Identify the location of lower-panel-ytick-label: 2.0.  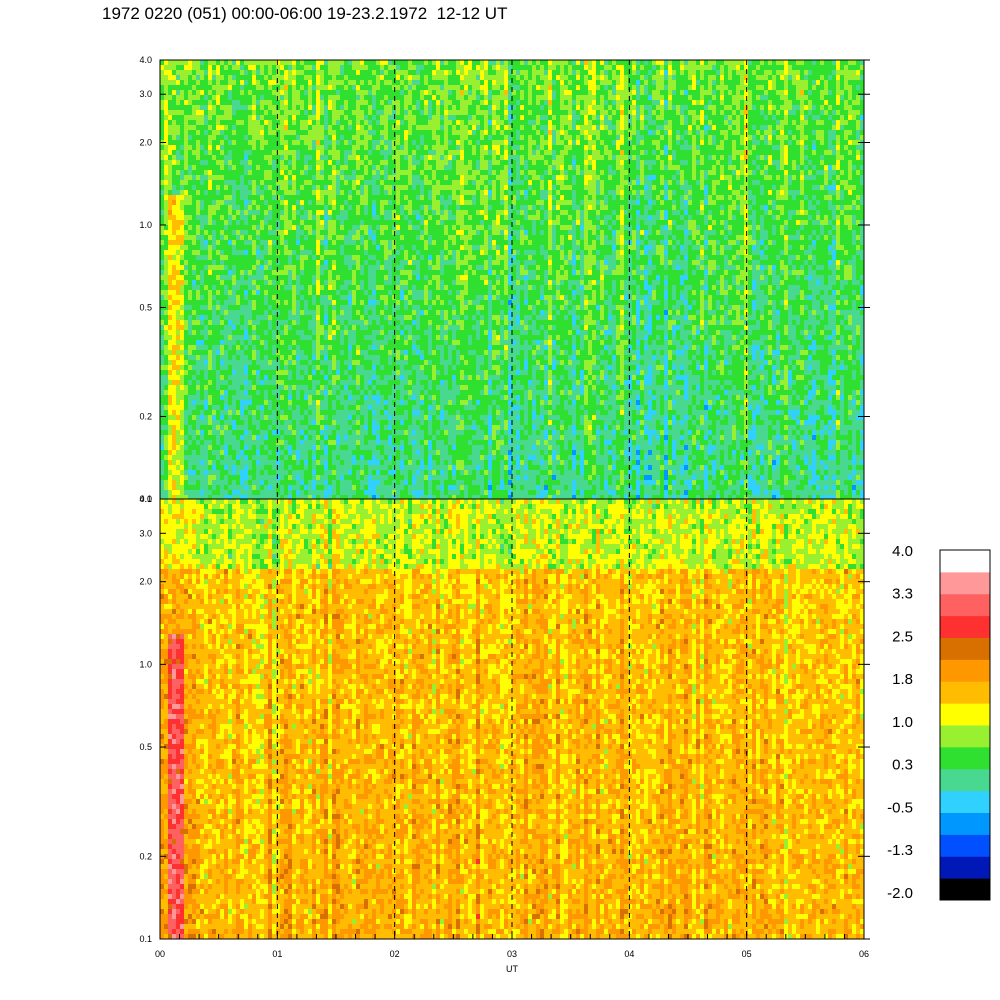
(145, 582).